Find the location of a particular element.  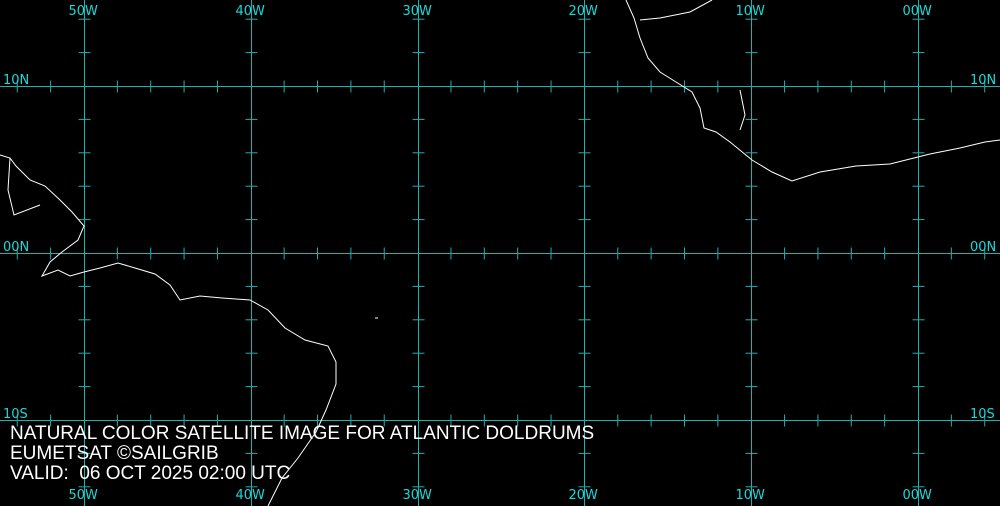

border-guiana is located at coordinates (24, 186).